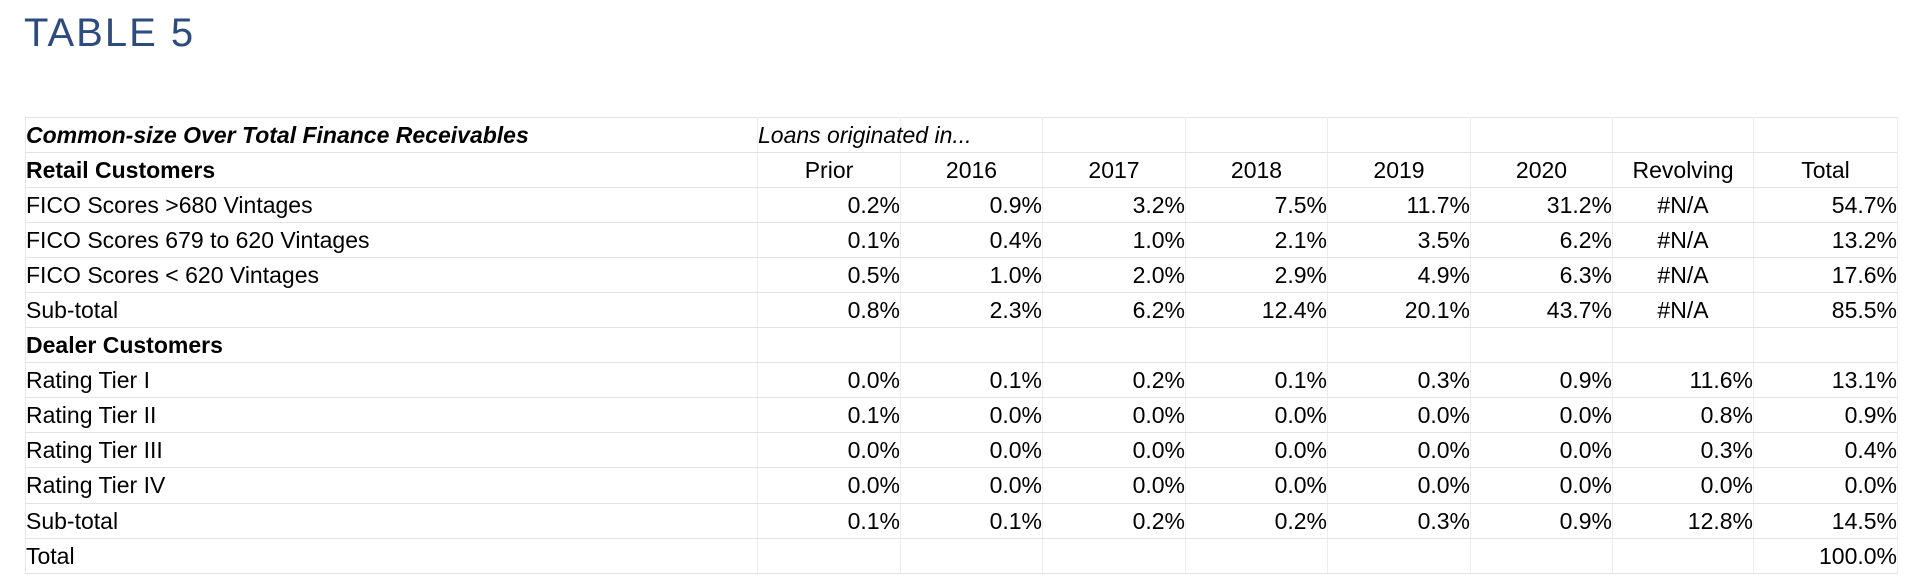  Describe the element at coordinates (1256, 205) in the screenshot. I see `data-cell: 7.5%` at that location.